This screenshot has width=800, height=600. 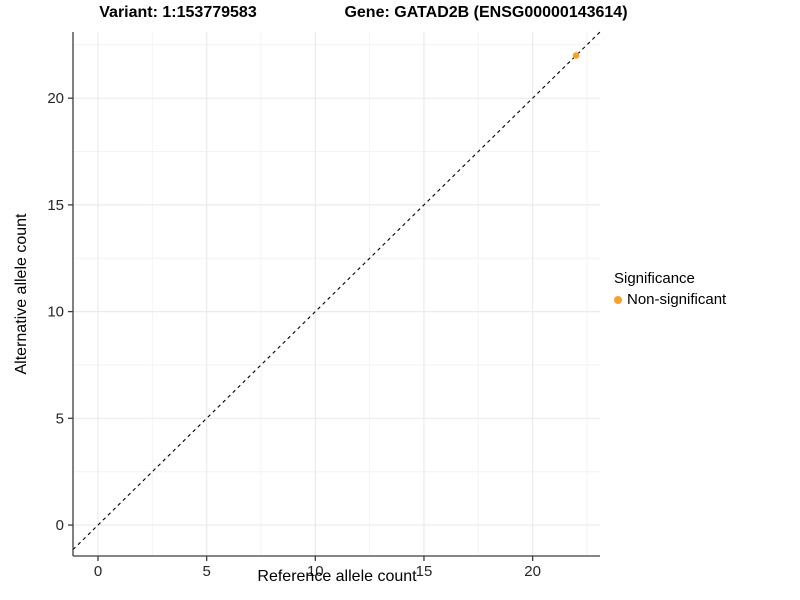 I want to click on x-tick-label: 0, so click(x=98, y=571).